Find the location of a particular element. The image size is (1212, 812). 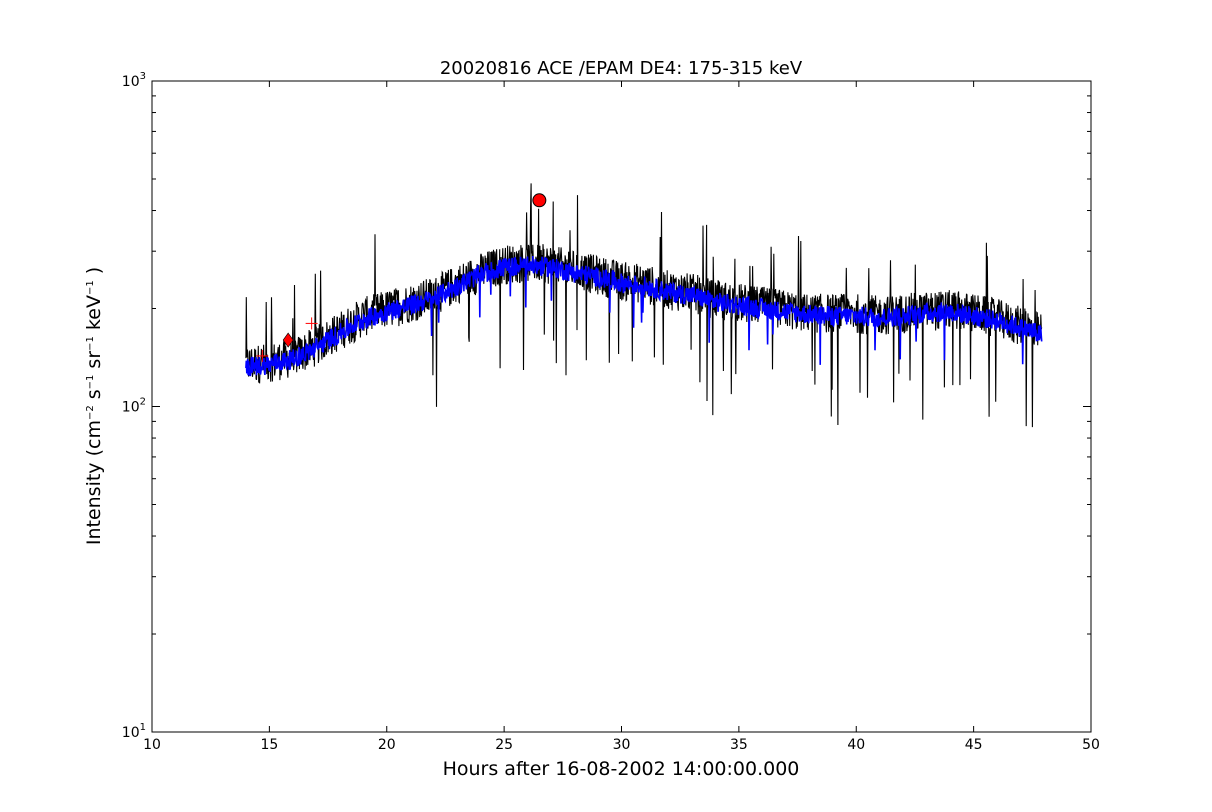

series-line is located at coordinates (644, 316).